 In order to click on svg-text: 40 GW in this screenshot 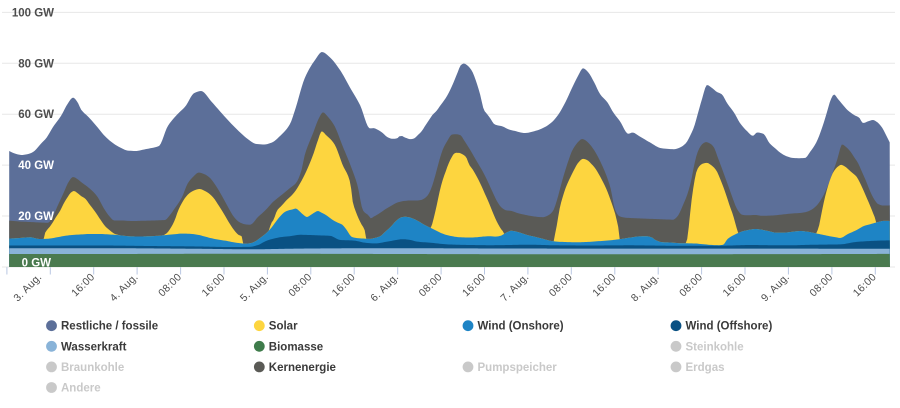, I will do `click(36, 166)`.